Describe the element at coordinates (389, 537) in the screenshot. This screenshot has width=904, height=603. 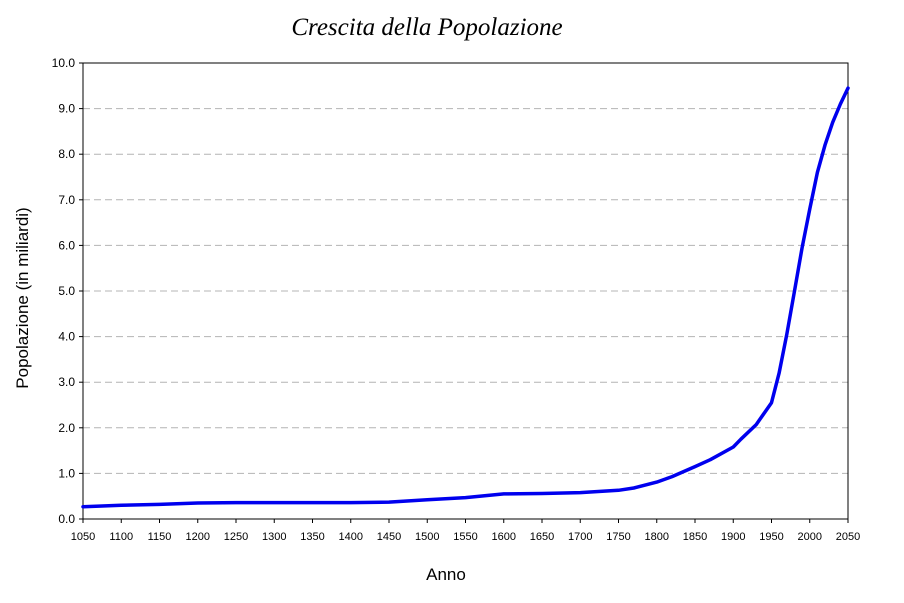
I see `x-tick-label: 1450` at that location.